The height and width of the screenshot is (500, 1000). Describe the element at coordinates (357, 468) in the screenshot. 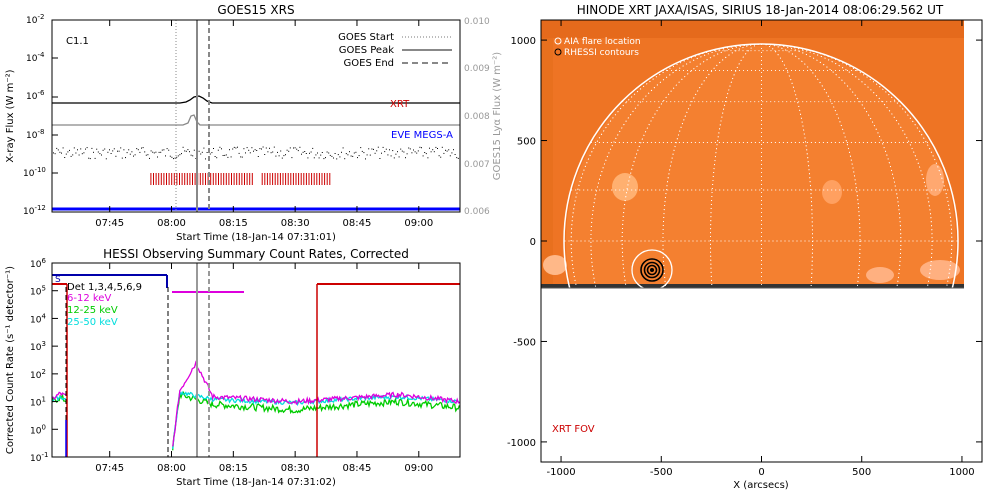

I see `hessi-xtick-label: 08:45` at that location.